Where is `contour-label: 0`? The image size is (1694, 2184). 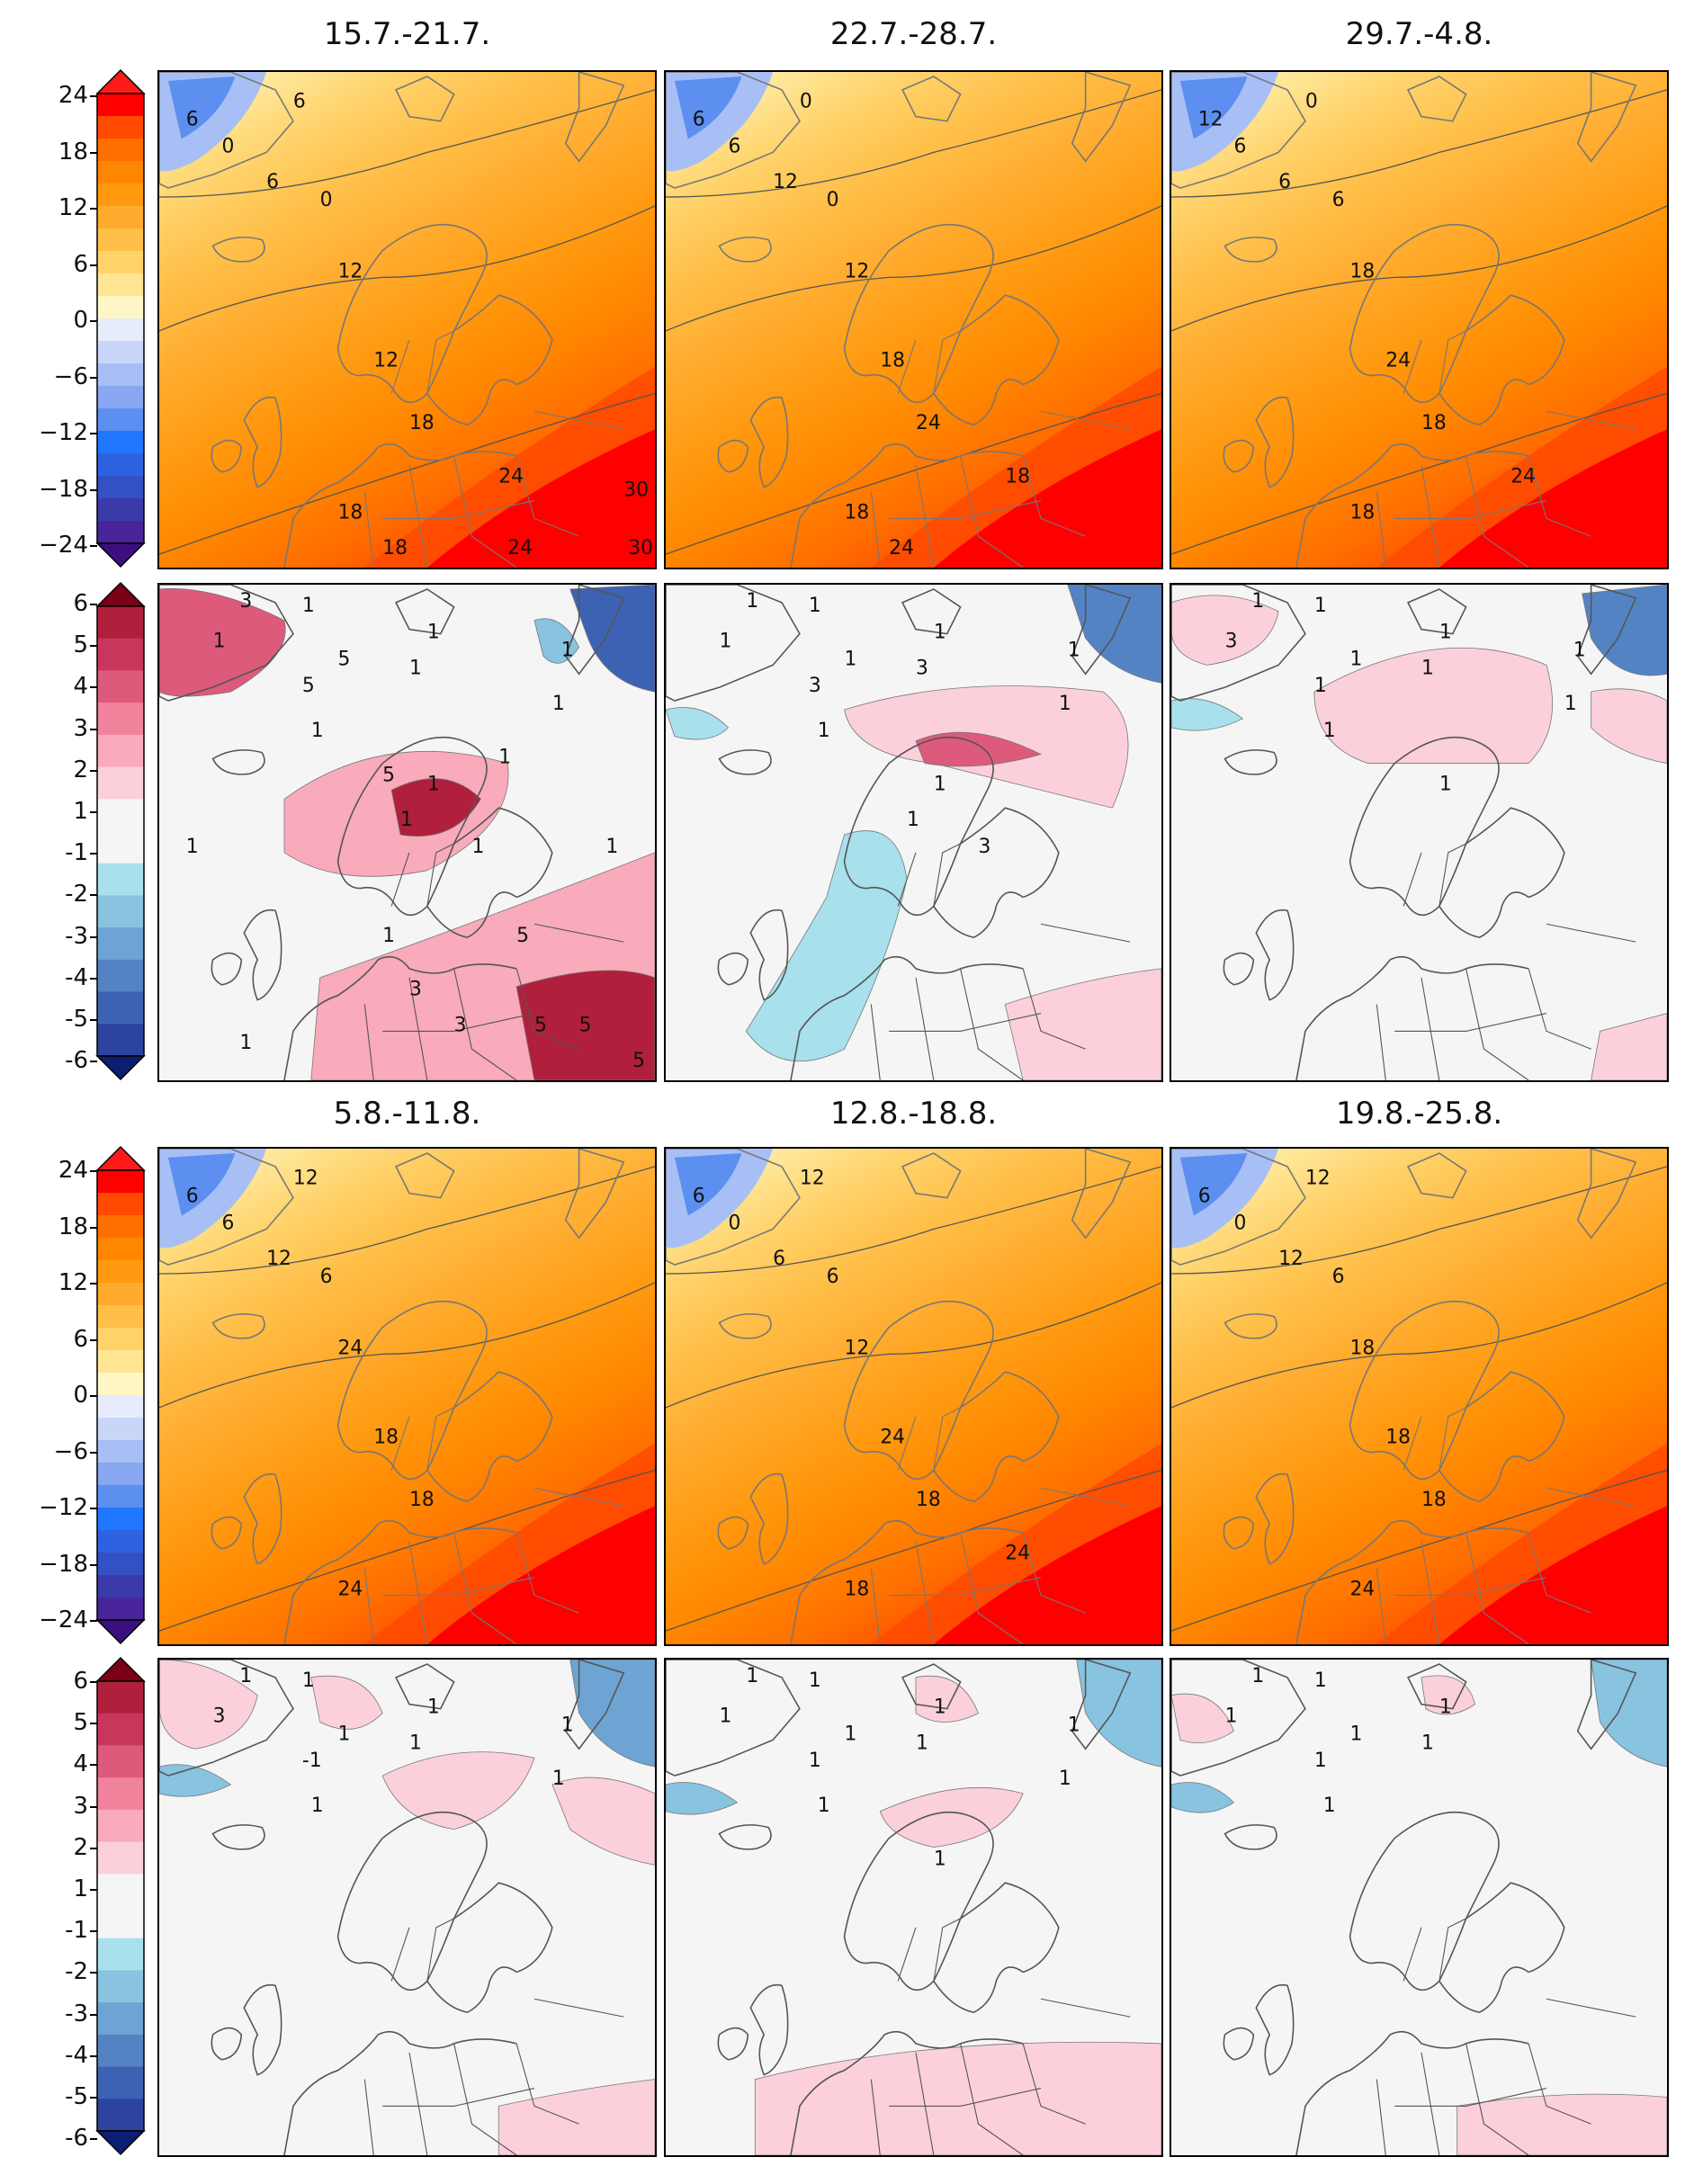 contour-label: 0 is located at coordinates (1311, 102).